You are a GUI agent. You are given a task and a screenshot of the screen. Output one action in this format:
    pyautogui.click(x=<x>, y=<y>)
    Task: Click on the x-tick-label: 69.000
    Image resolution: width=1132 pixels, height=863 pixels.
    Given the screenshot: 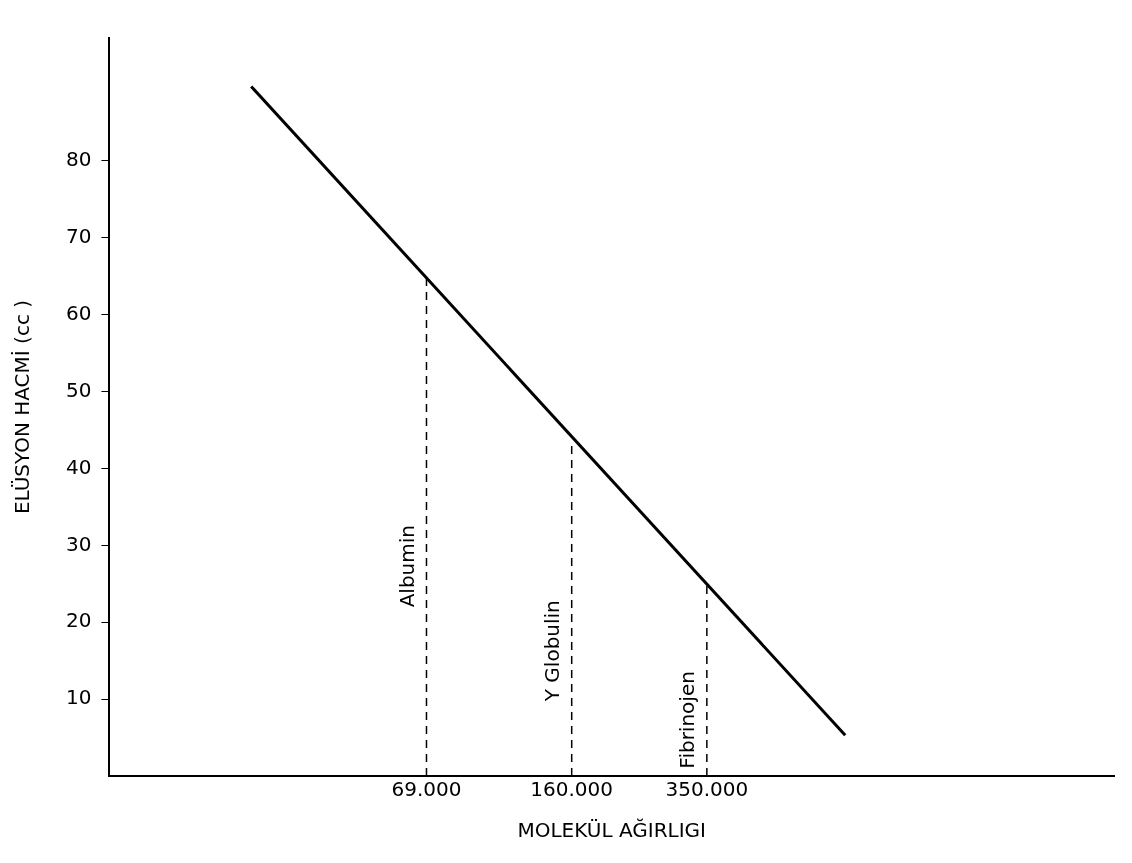 What is the action you would take?
    pyautogui.click(x=426, y=789)
    